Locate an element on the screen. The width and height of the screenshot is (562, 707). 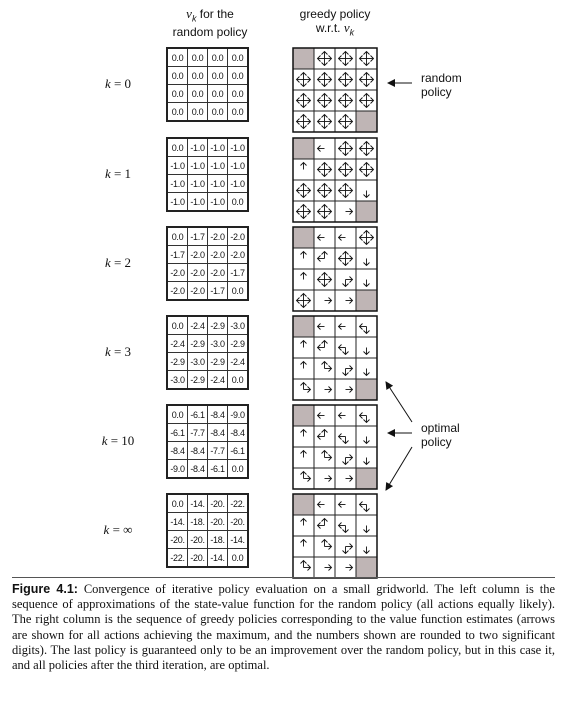
value-grid-row: -6.1 -7.7 -8.4 -8.4 is located at coordinates (207, 432).